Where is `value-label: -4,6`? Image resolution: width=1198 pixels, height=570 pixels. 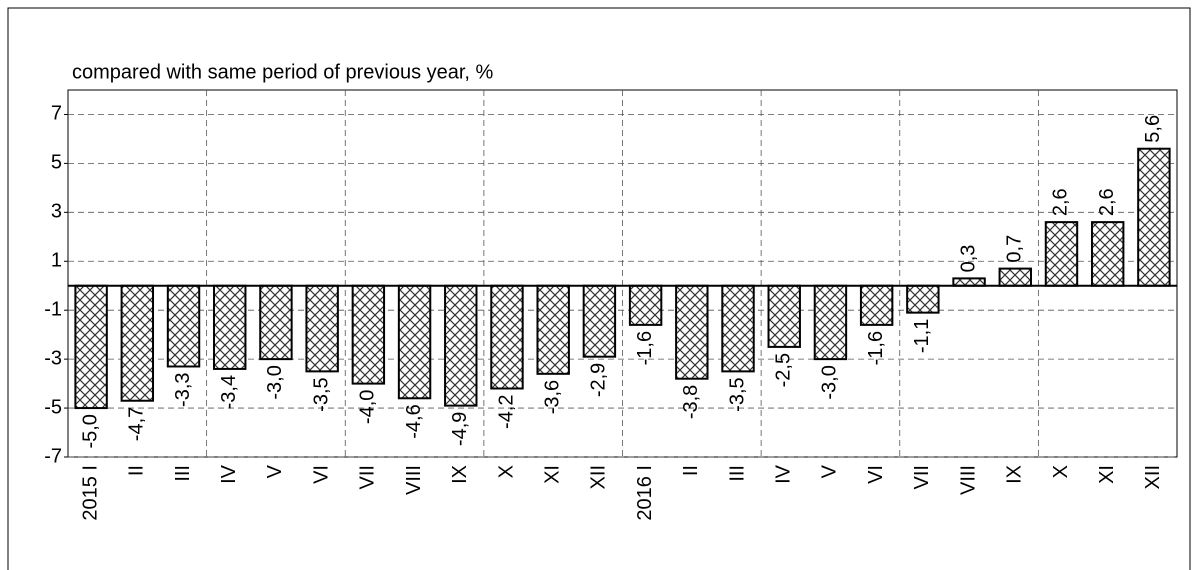 value-label: -4,6 is located at coordinates (414, 421).